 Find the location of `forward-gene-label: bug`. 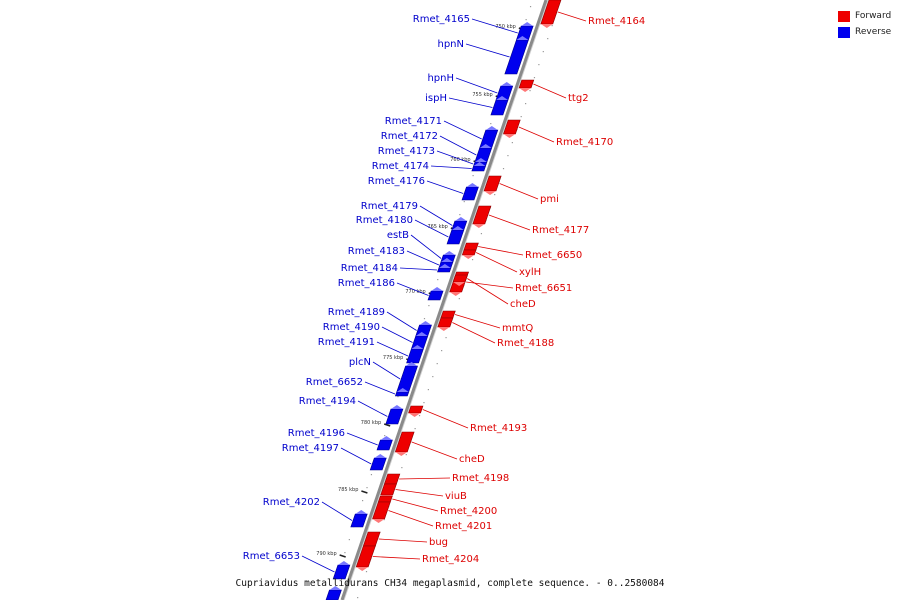

forward-gene-label: bug is located at coordinates (438, 542).